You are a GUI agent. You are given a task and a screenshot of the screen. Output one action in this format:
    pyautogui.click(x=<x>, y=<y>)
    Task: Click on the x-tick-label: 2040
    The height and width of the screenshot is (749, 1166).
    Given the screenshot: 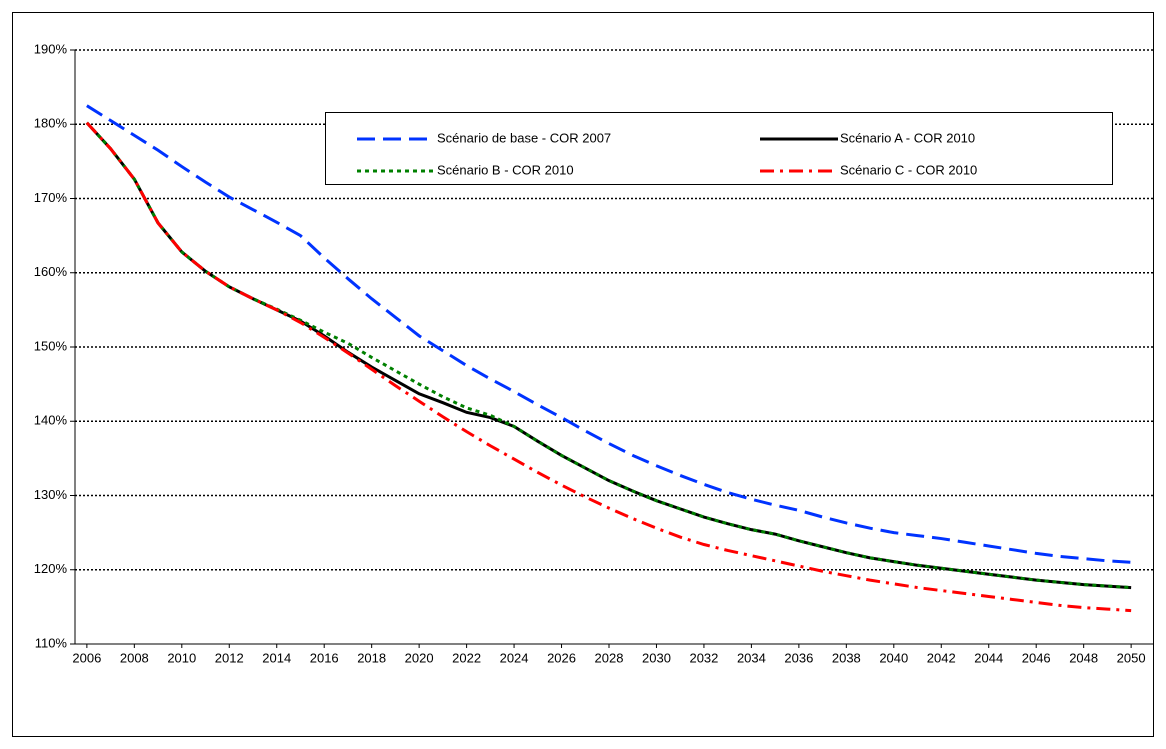 What is the action you would take?
    pyautogui.click(x=893, y=657)
    